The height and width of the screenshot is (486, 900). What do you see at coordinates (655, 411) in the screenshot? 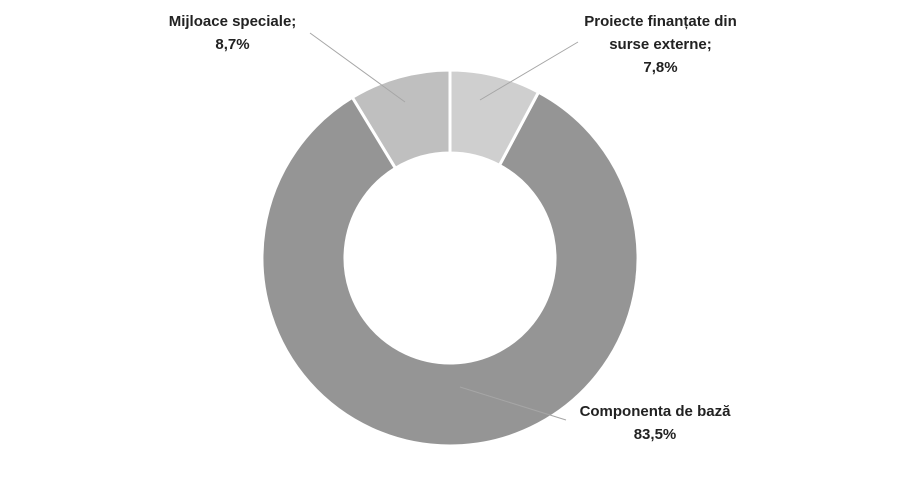
I see `category-label: Componenta de bază` at bounding box center [655, 411].